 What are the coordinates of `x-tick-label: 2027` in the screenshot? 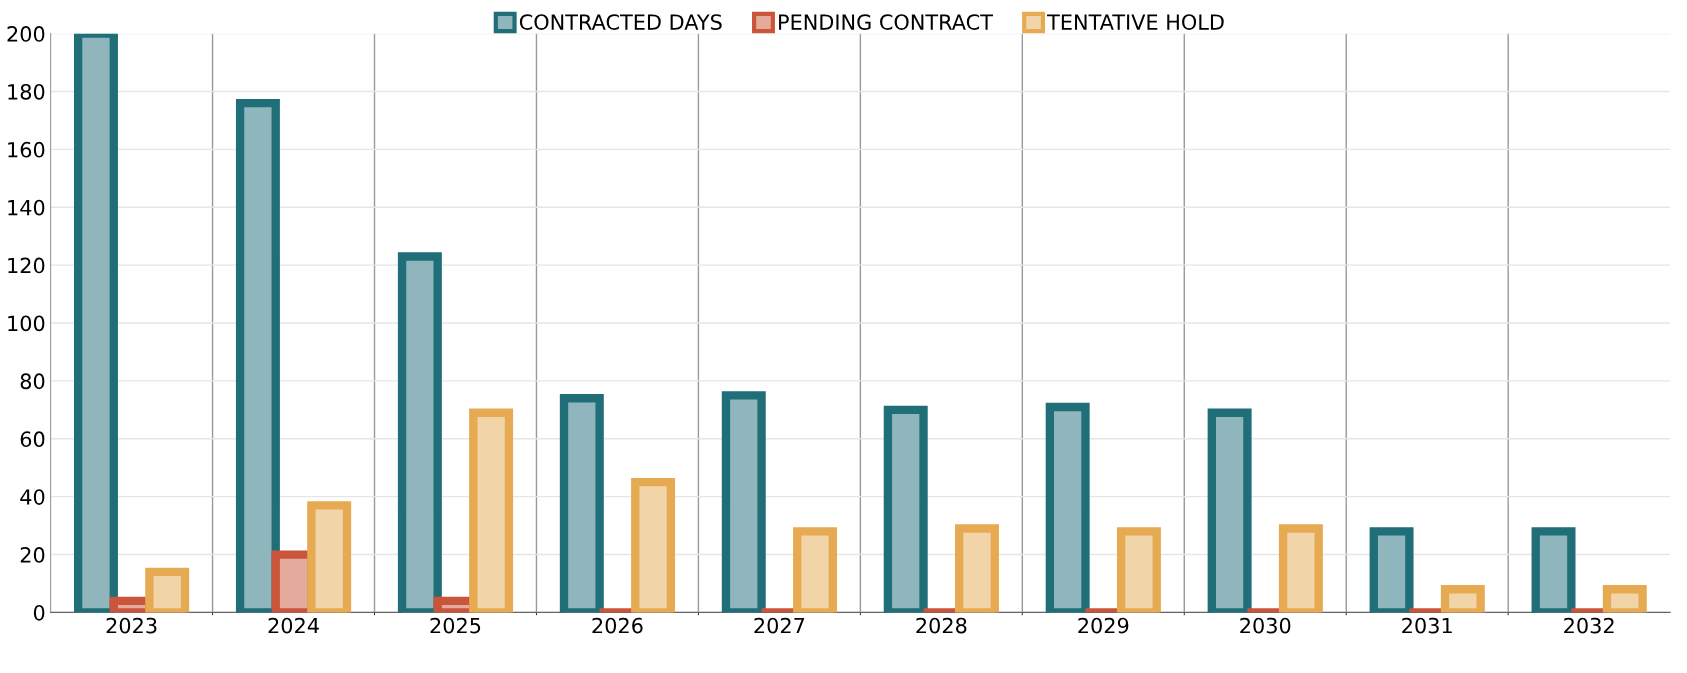 It's located at (779, 625).